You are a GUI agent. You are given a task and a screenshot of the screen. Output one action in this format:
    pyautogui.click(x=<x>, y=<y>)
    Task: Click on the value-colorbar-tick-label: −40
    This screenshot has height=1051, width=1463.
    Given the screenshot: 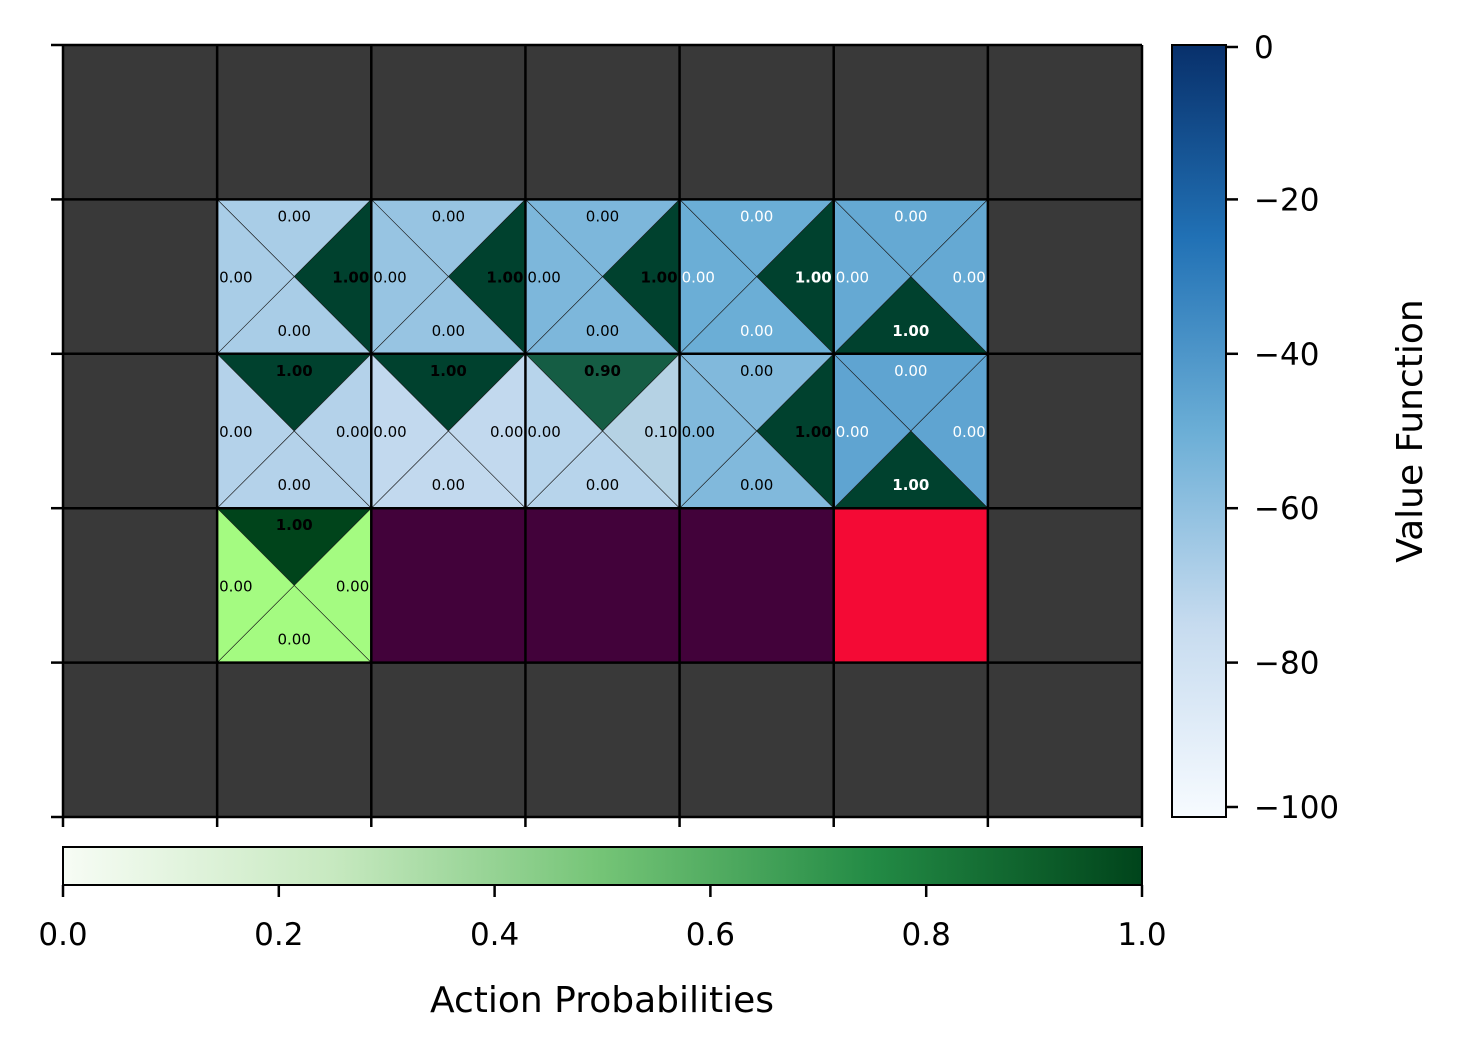 What is the action you would take?
    pyautogui.click(x=1286, y=355)
    